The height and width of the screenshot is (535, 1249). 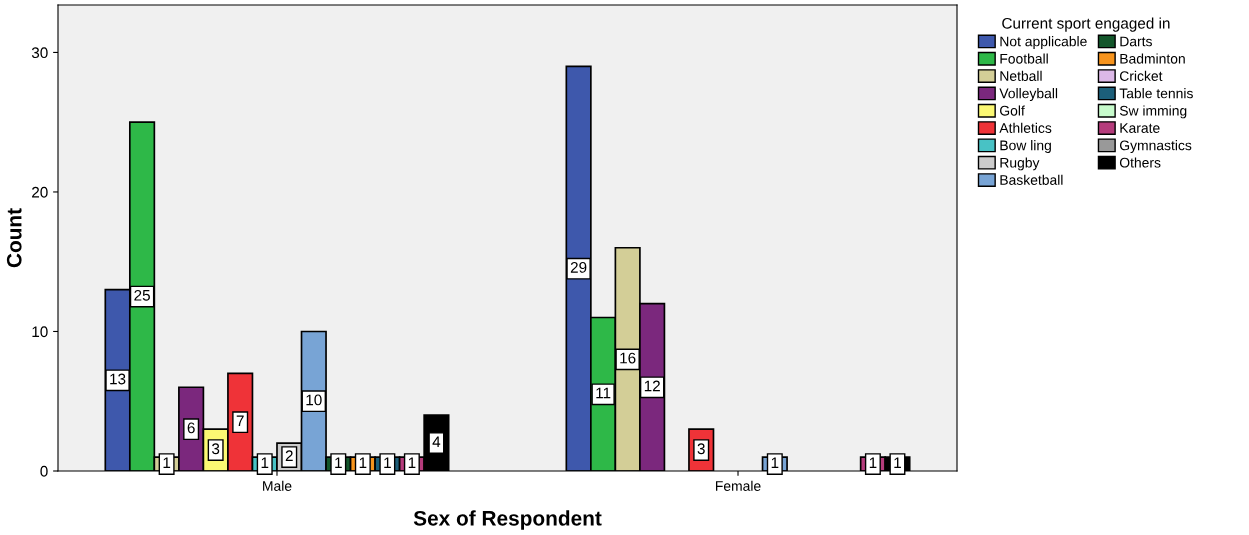 What do you see at coordinates (240, 421) in the screenshot?
I see `data-label: 7` at bounding box center [240, 421].